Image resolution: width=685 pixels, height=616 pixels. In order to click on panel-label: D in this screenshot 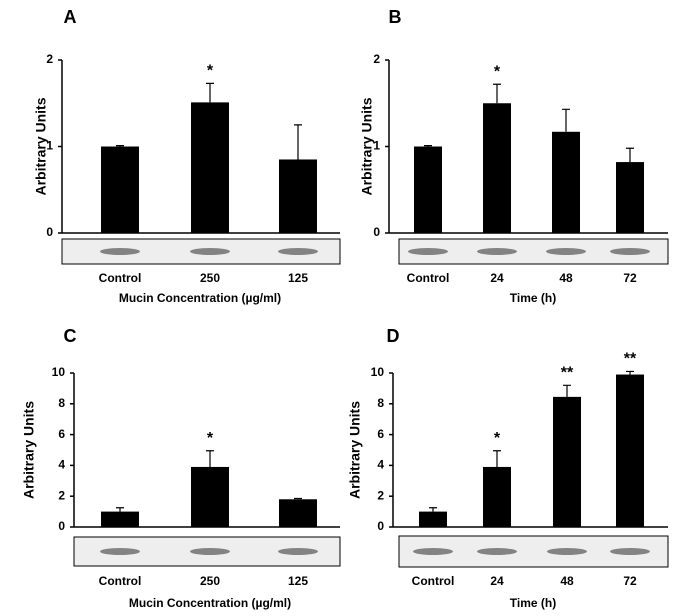, I will do `click(393, 336)`.